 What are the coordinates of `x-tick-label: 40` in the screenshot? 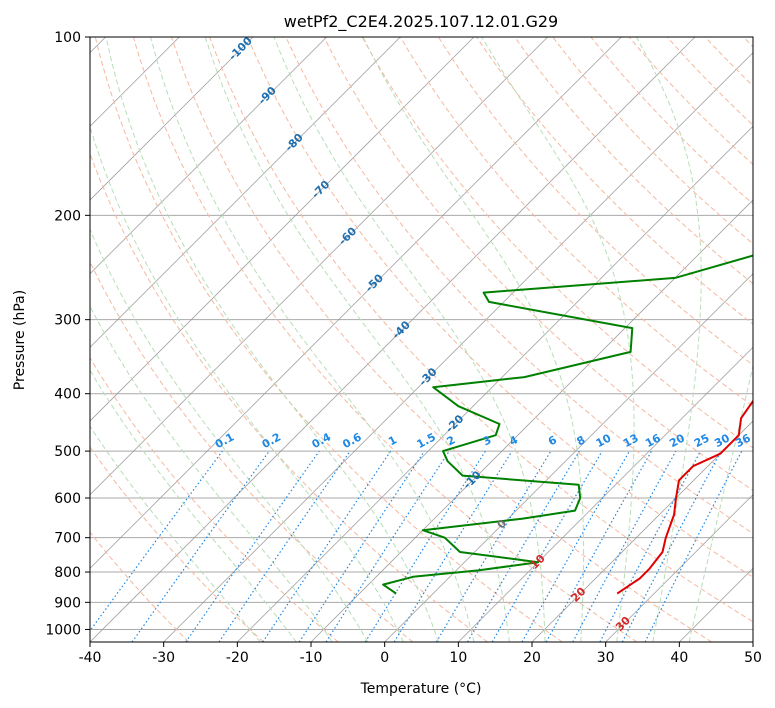 It's located at (679, 658).